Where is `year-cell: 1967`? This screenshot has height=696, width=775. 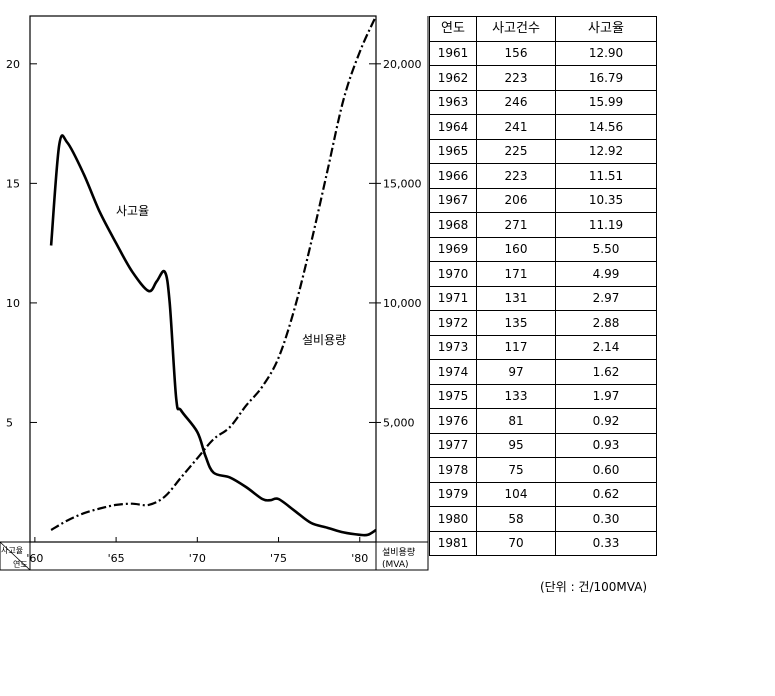 year-cell: 1967 is located at coordinates (453, 200).